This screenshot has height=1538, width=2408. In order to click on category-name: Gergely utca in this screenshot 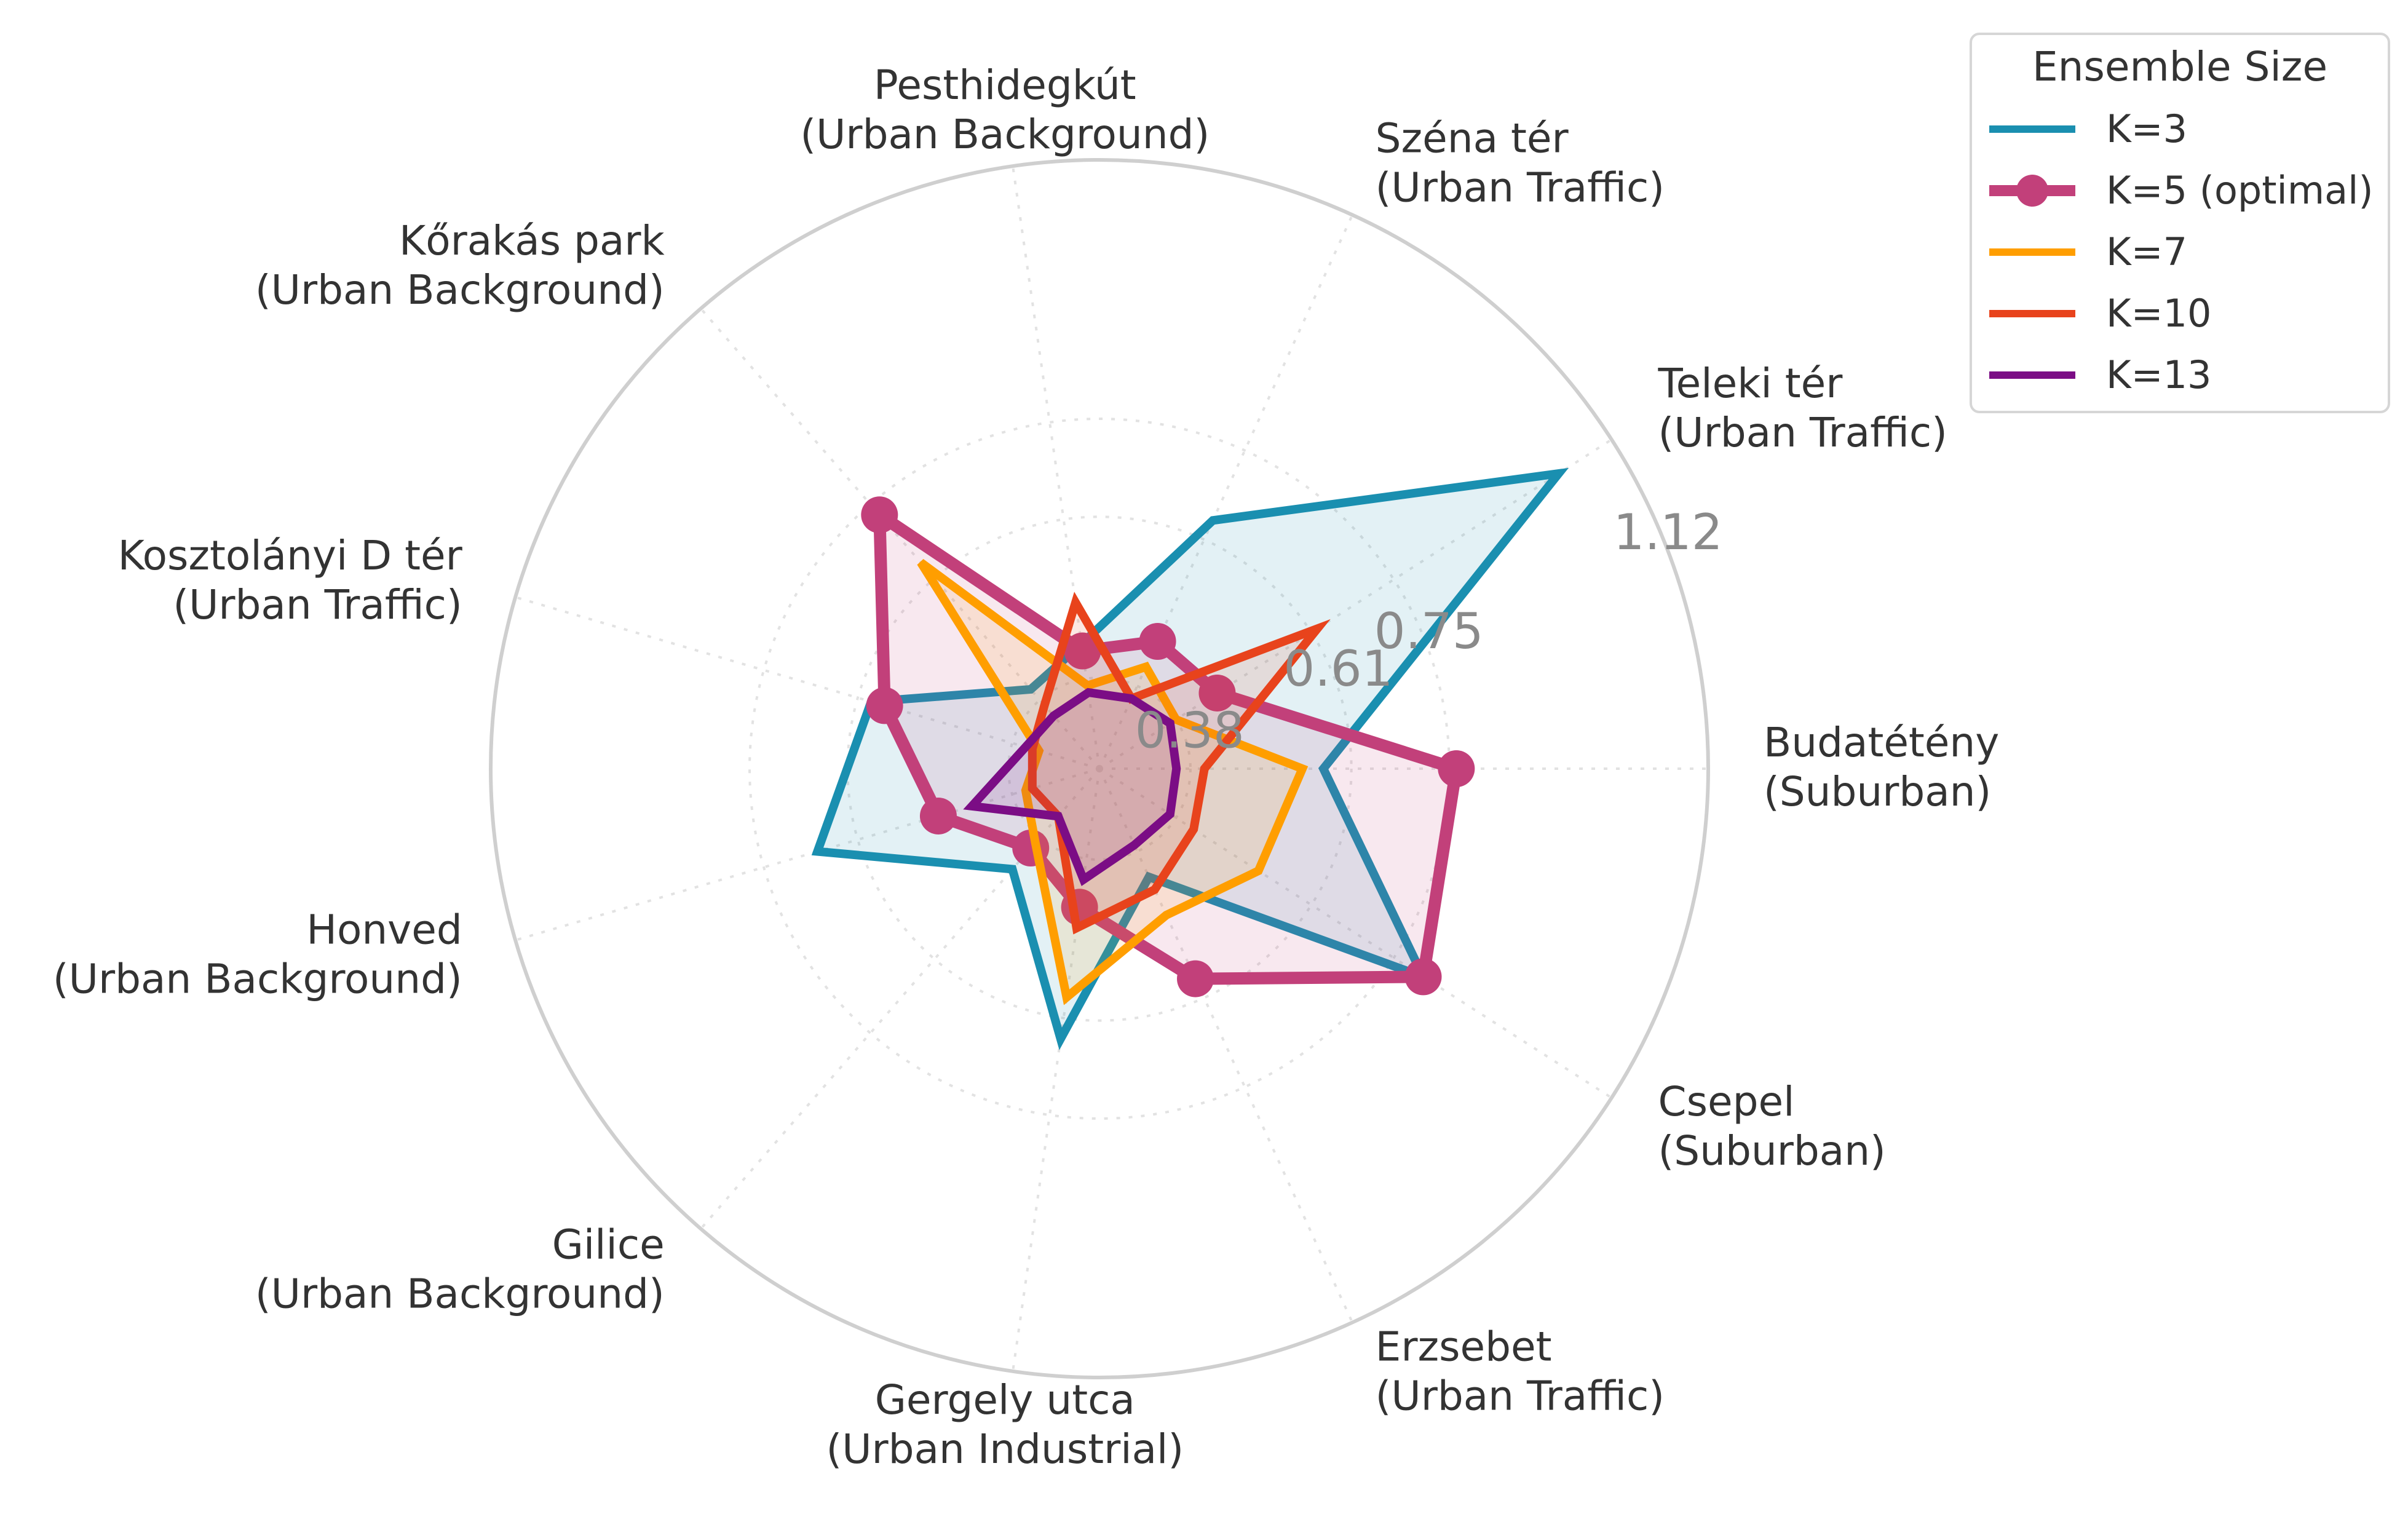, I will do `click(1005, 1400)`.